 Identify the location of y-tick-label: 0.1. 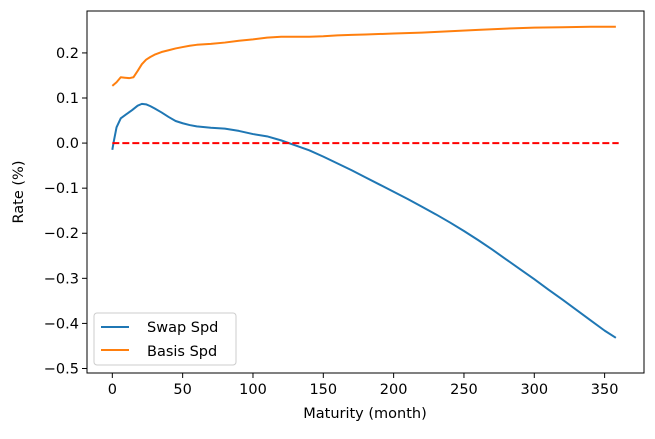
(67, 99).